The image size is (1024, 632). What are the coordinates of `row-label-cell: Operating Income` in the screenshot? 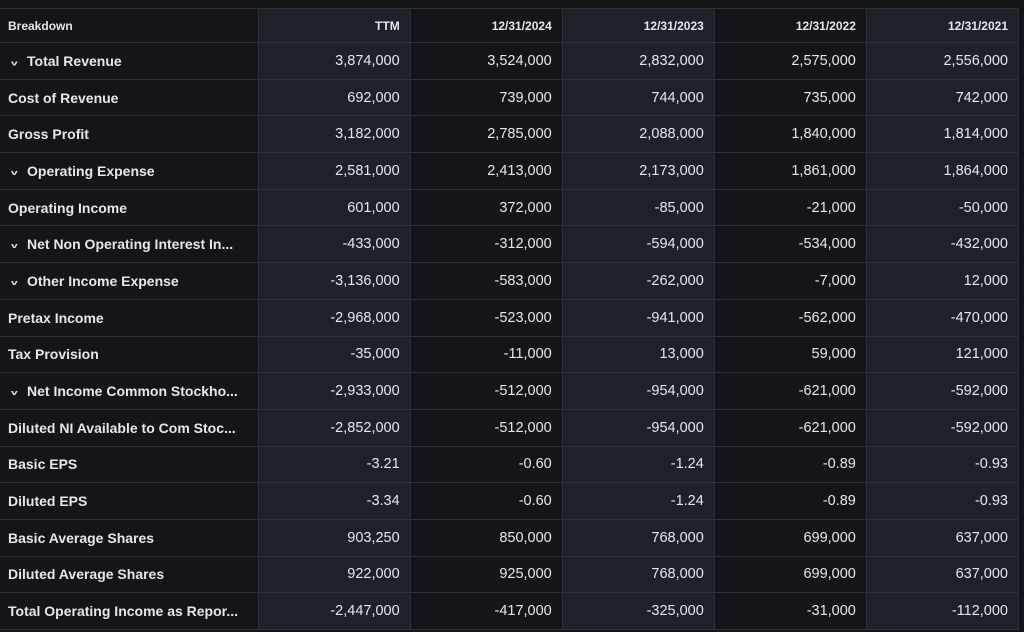 It's located at (129, 208).